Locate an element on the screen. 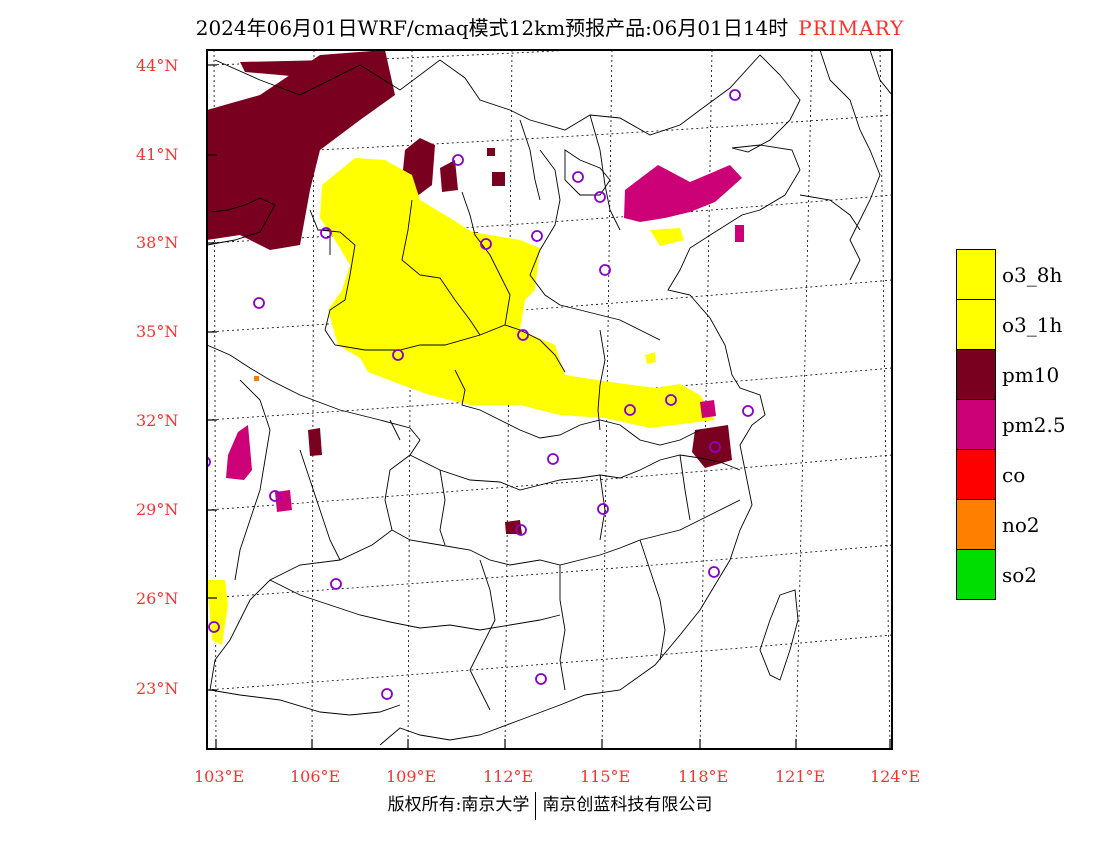 This screenshot has height=850, width=1100. lat-label-38: 38°N is located at coordinates (157, 242).